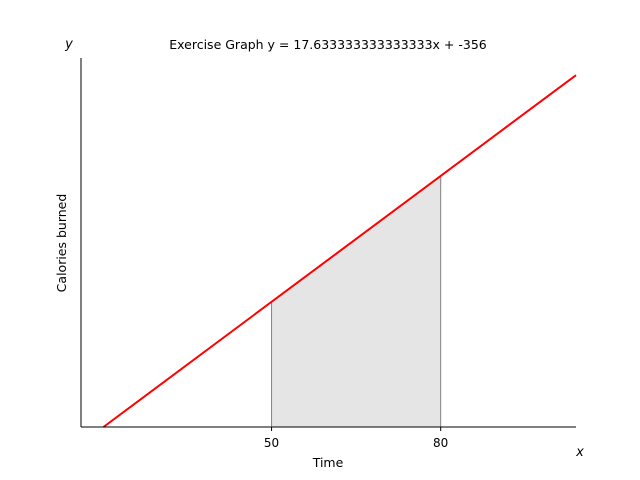  What do you see at coordinates (61, 243) in the screenshot?
I see `y-axis-label: Calories burned` at bounding box center [61, 243].